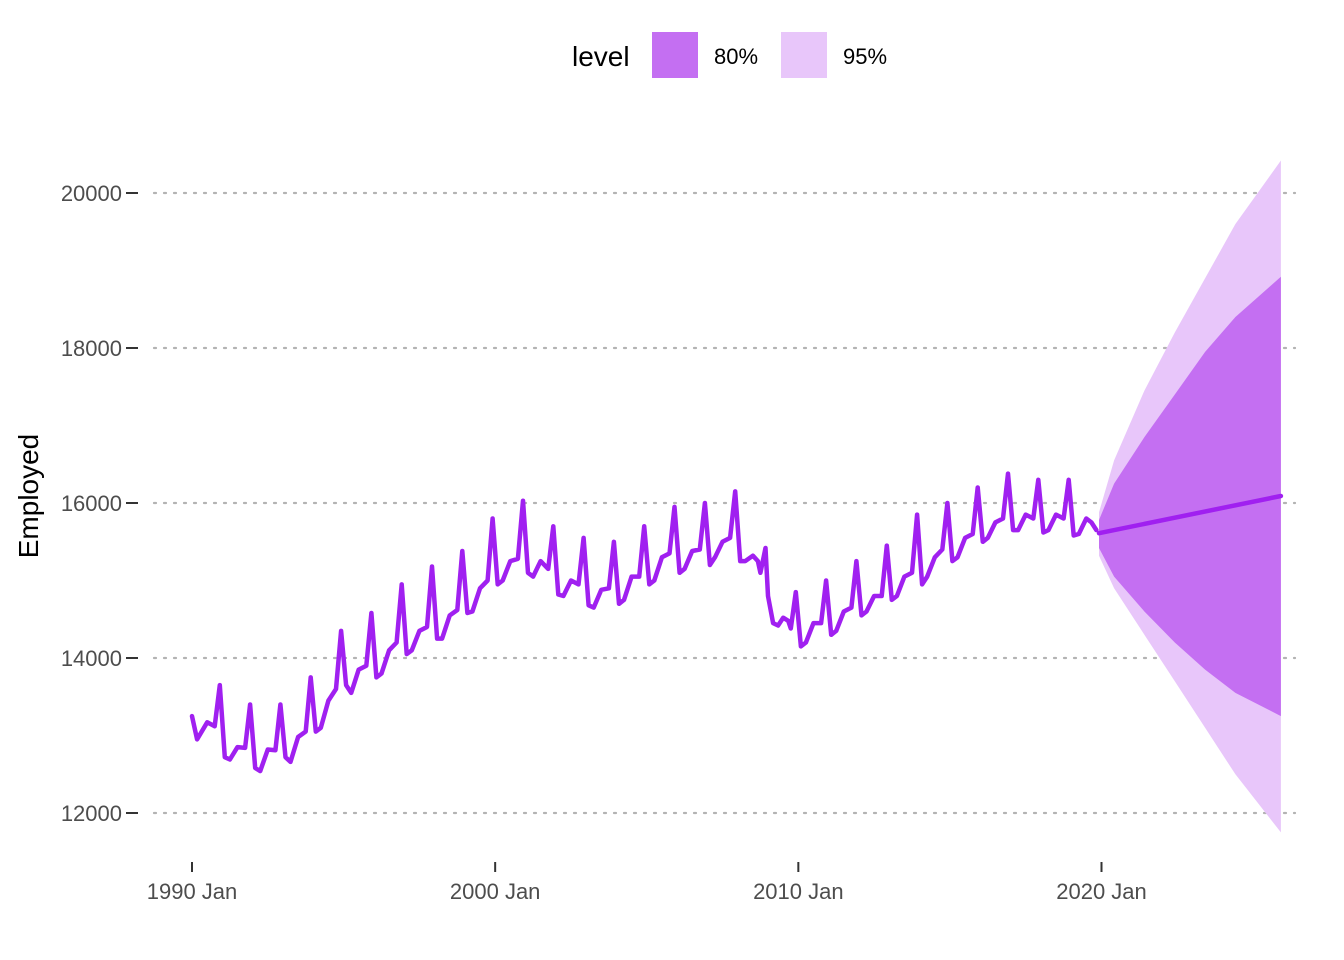  Describe the element at coordinates (91, 193) in the screenshot. I see `y-tick-label: 20000` at that location.